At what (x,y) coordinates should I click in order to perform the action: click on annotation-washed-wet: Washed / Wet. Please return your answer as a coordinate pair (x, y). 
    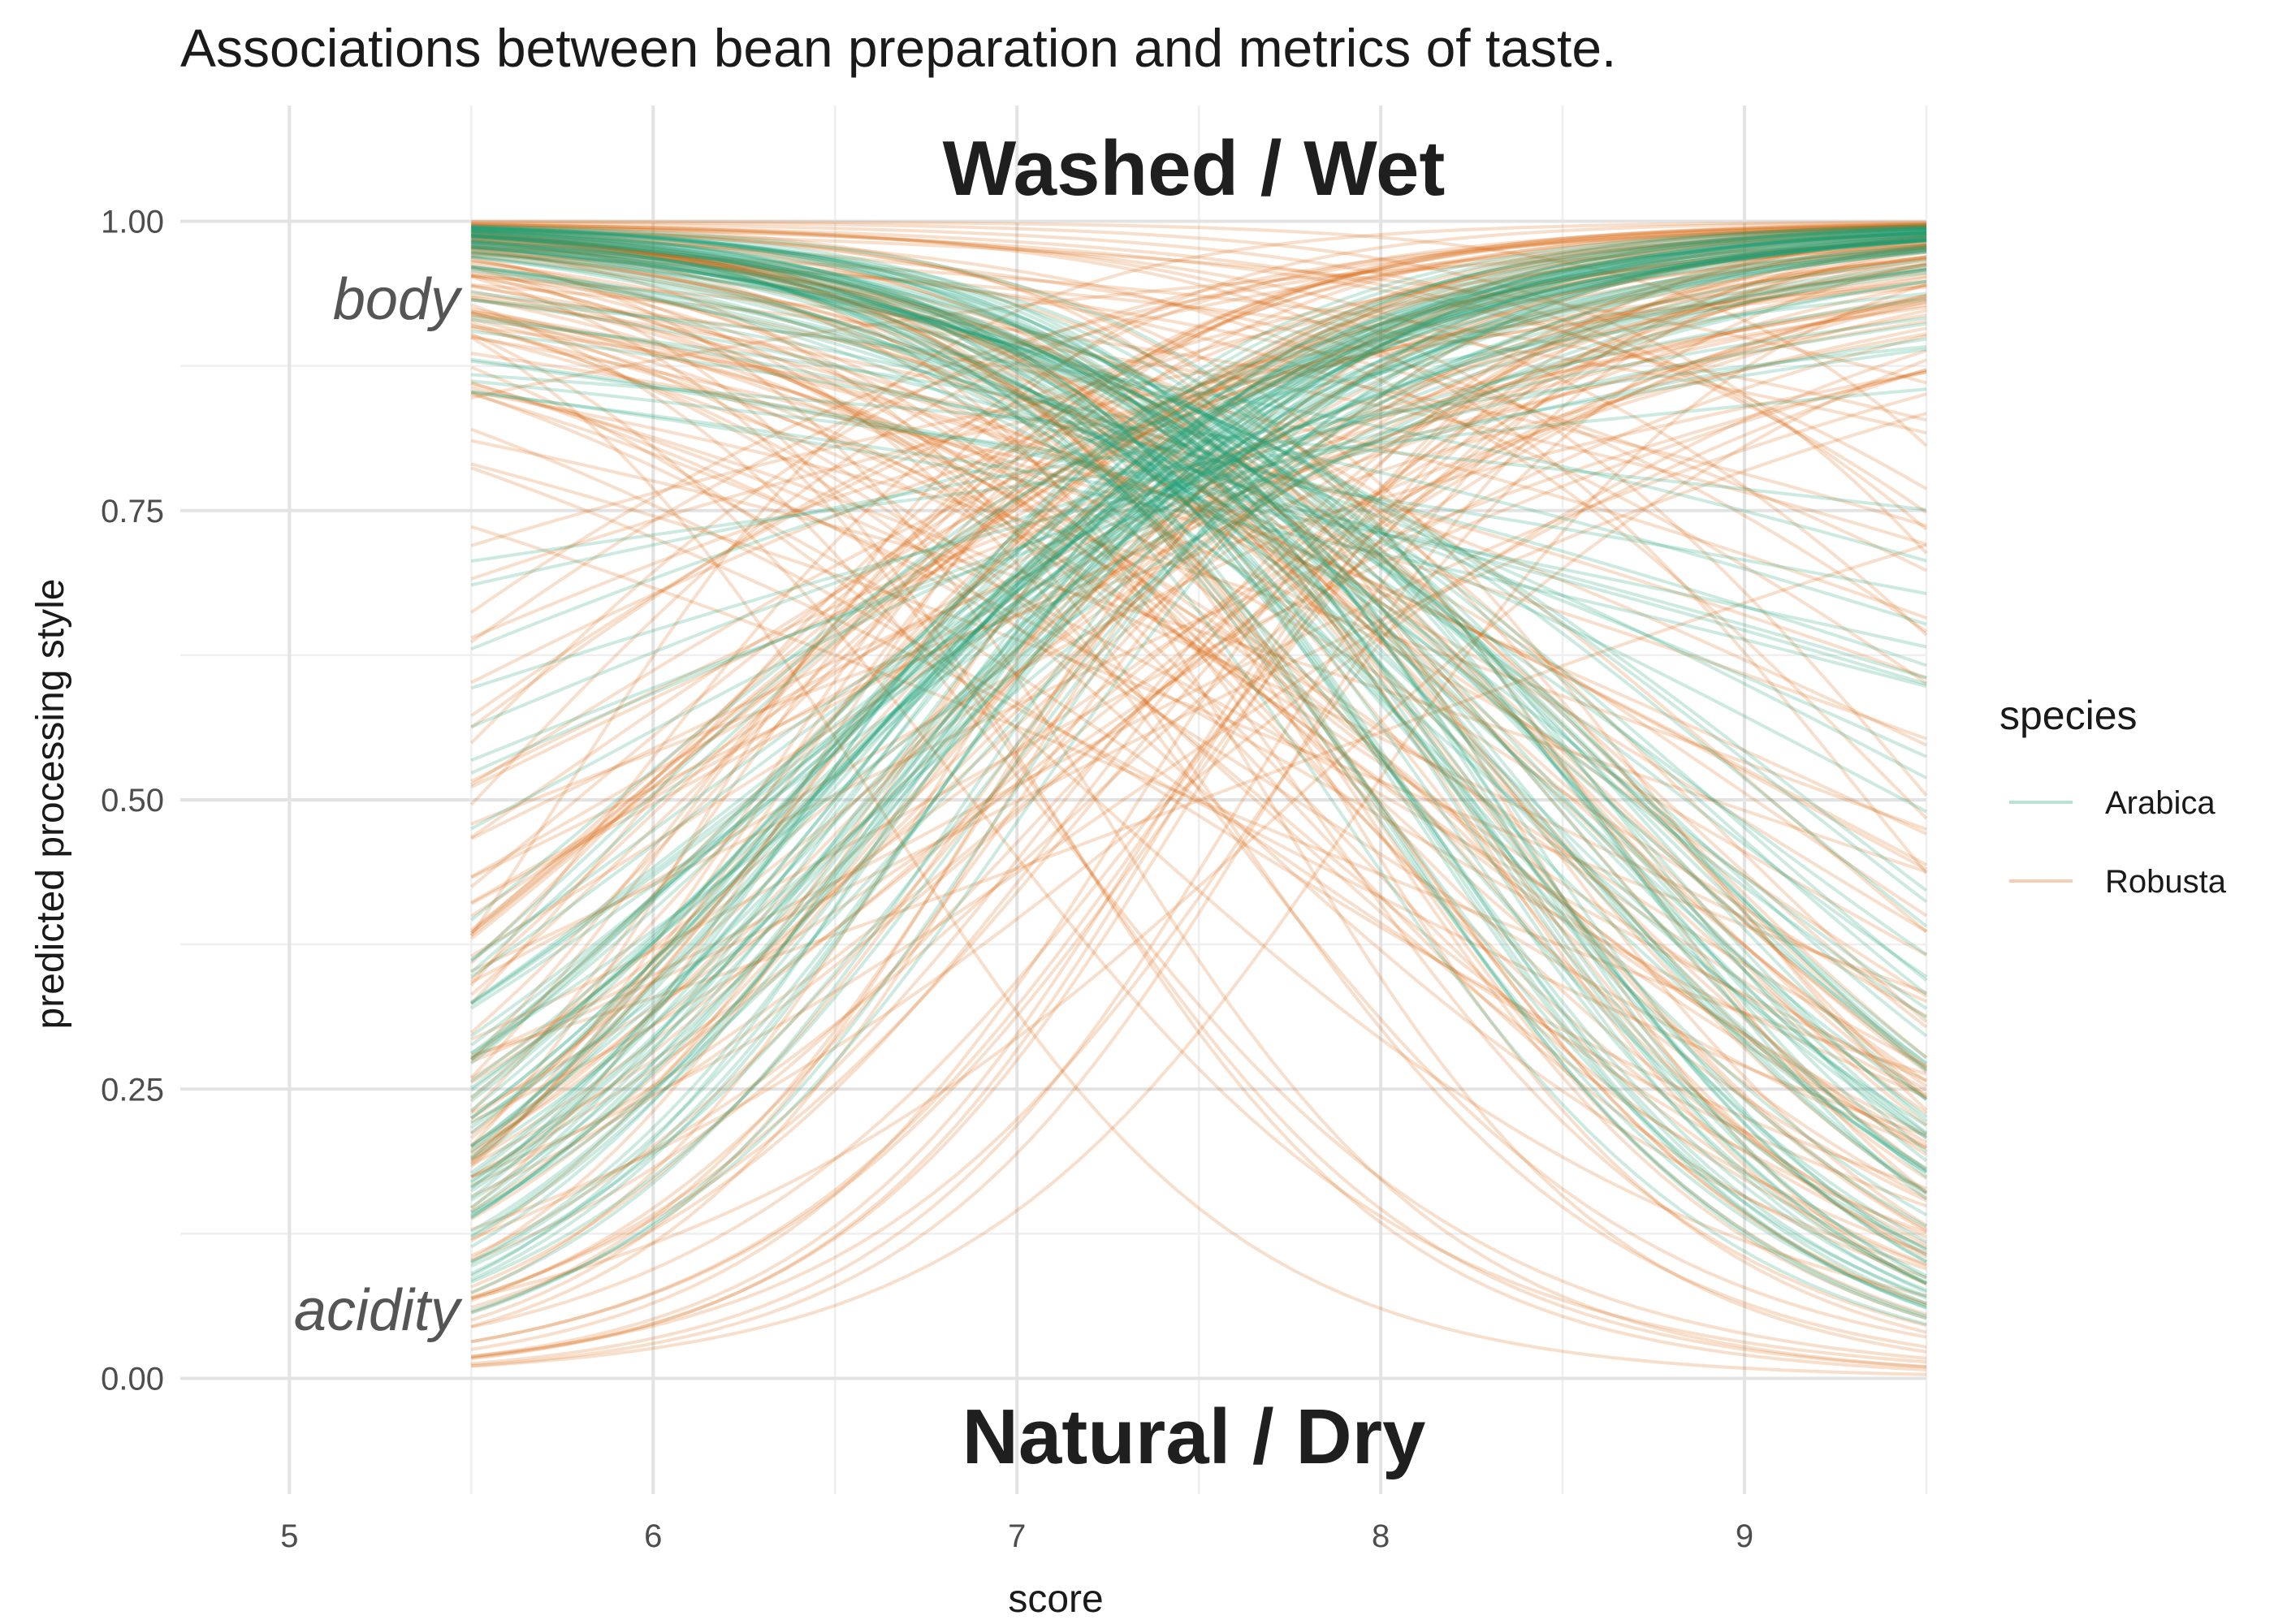
    Looking at the image, I should click on (1195, 169).